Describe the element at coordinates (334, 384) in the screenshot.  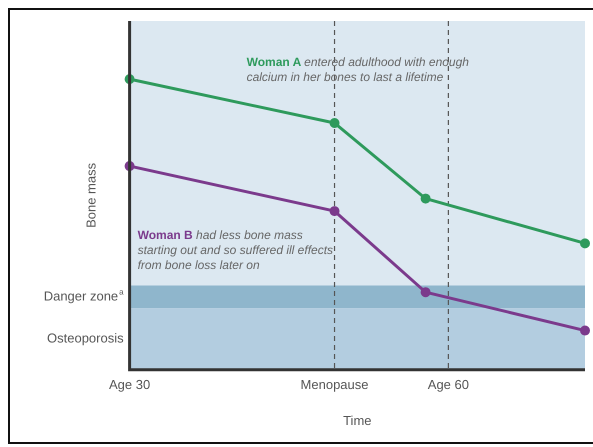
I see `x-tick-label: Menopause` at that location.